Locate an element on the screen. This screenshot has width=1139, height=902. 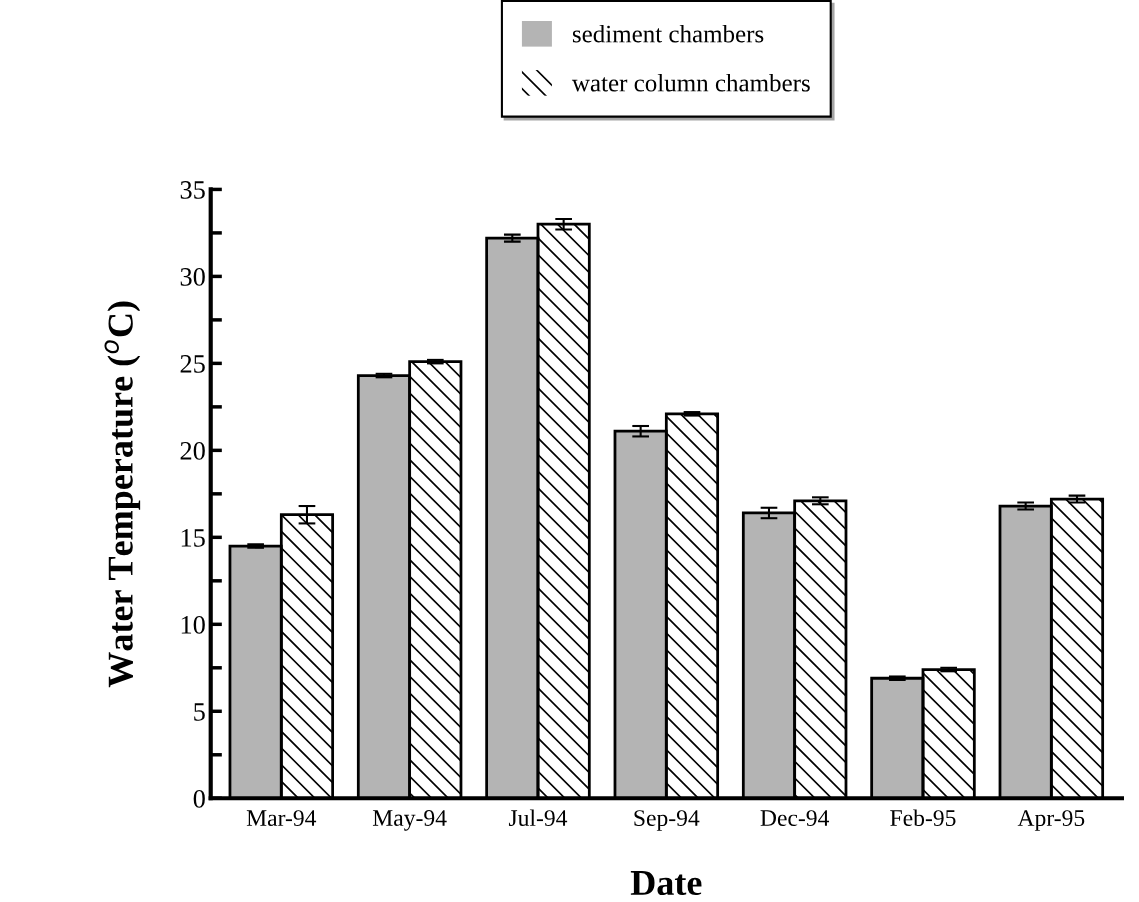
y-tick-label: 15 is located at coordinates (193, 538).